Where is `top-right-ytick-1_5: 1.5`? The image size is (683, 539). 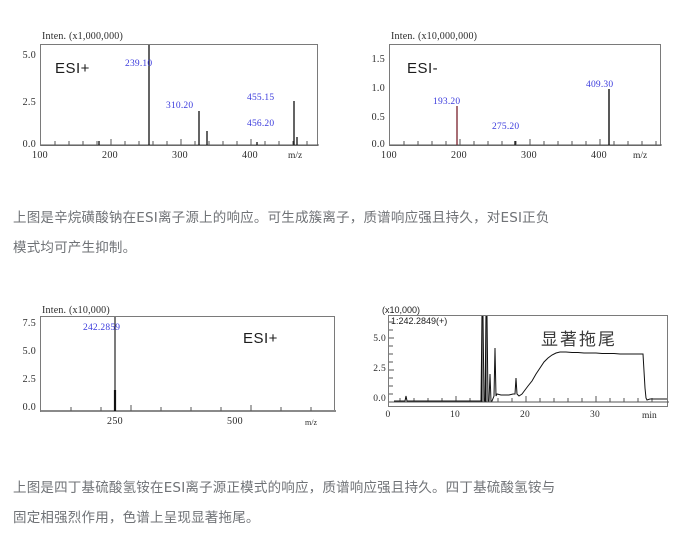 top-right-ytick-1_5: 1.5 is located at coordinates (378, 59).